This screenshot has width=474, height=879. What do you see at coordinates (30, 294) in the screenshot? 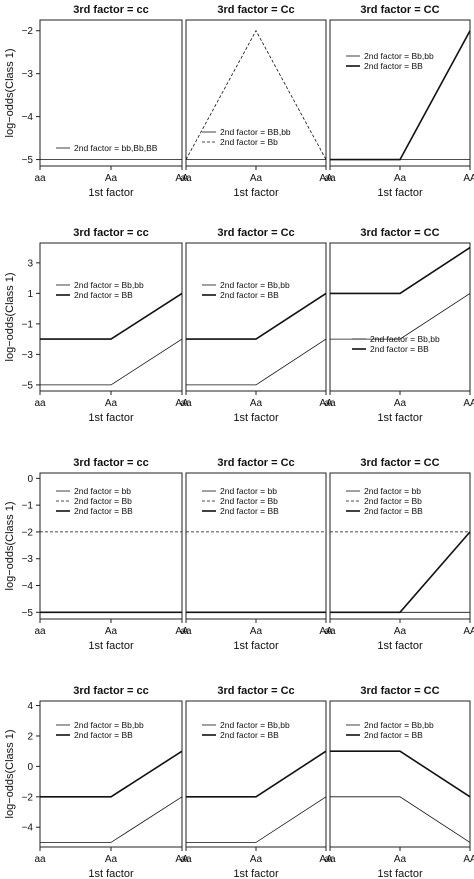
I see `y-tick-label: 1` at bounding box center [30, 294].